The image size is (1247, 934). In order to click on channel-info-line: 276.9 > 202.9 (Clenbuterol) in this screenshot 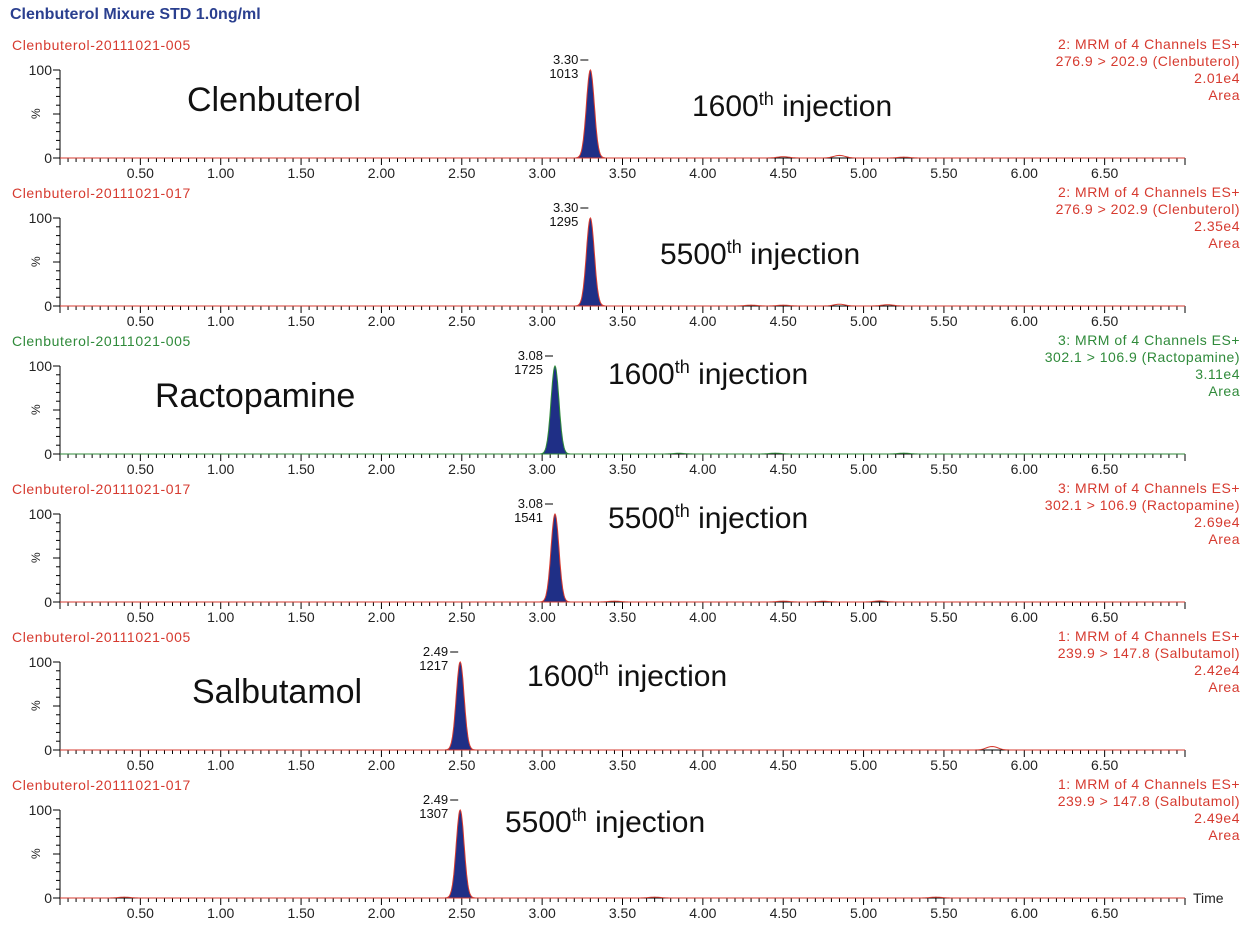, I will do `click(1148, 61)`.